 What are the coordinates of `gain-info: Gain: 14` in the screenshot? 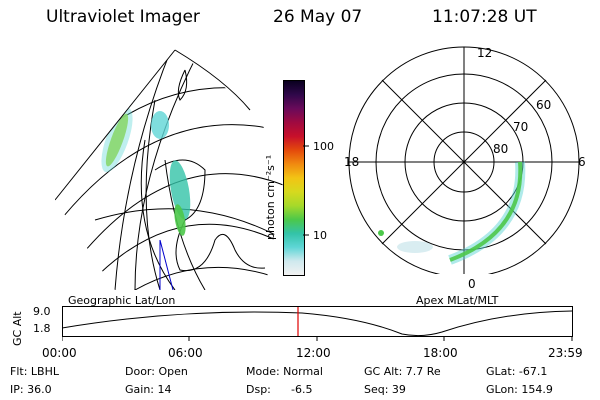 It's located at (148, 389).